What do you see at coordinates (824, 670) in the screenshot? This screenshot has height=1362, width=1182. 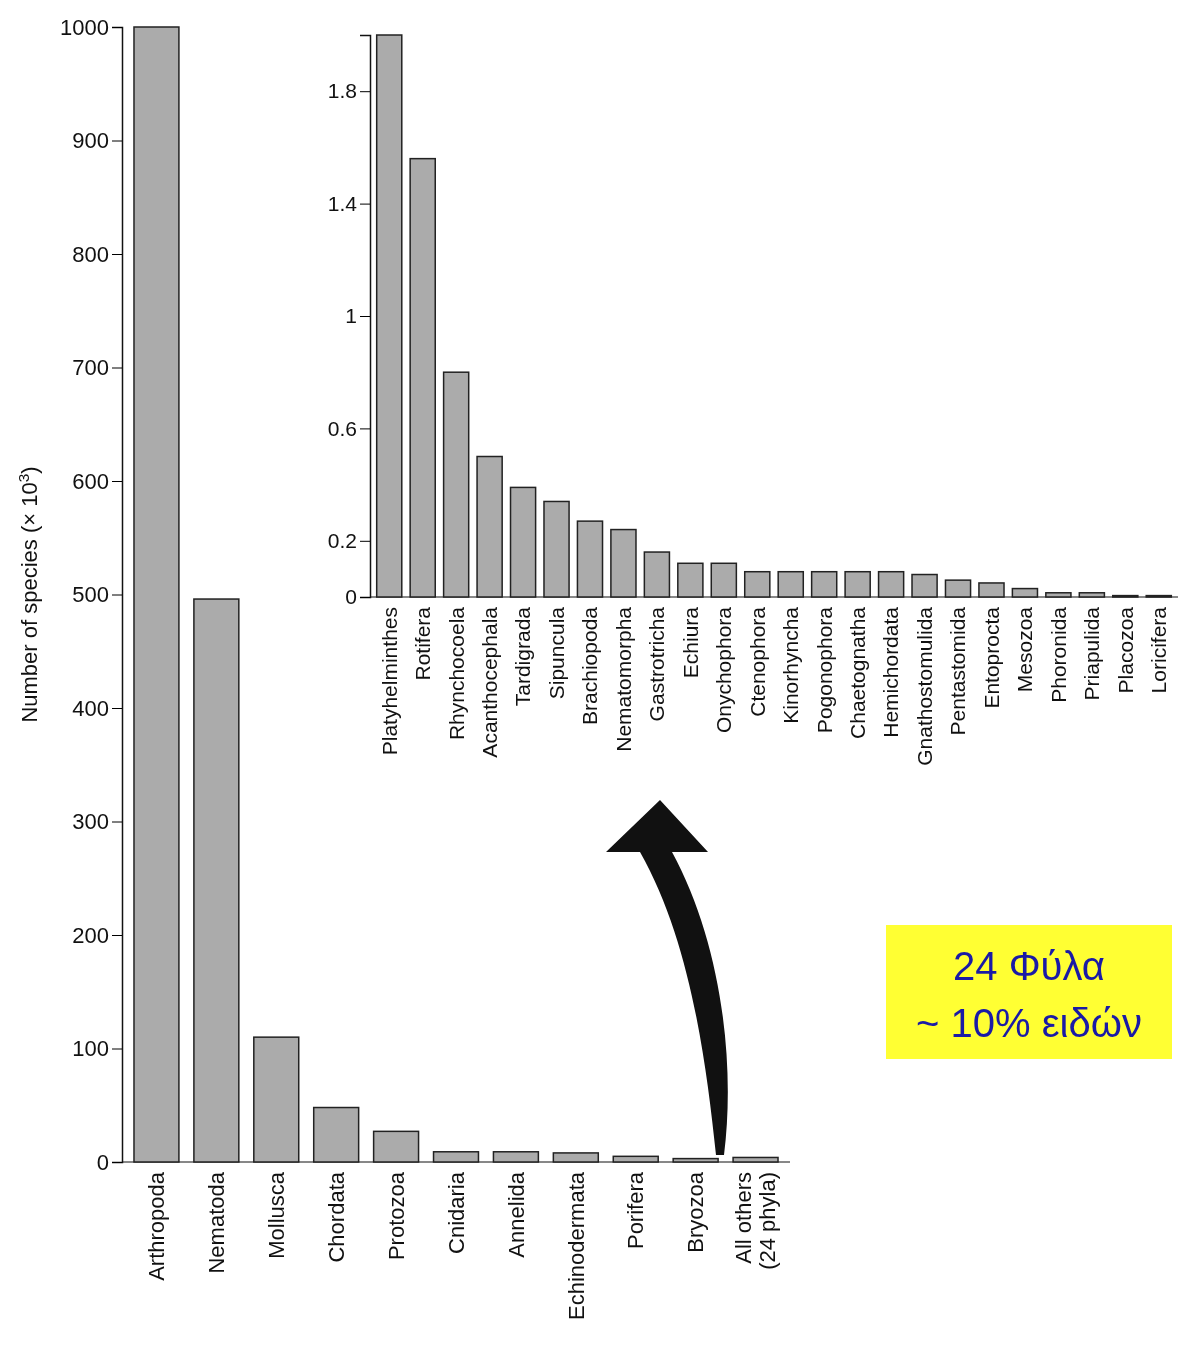 I see `x-tick-label: Pogonophora` at bounding box center [824, 670].